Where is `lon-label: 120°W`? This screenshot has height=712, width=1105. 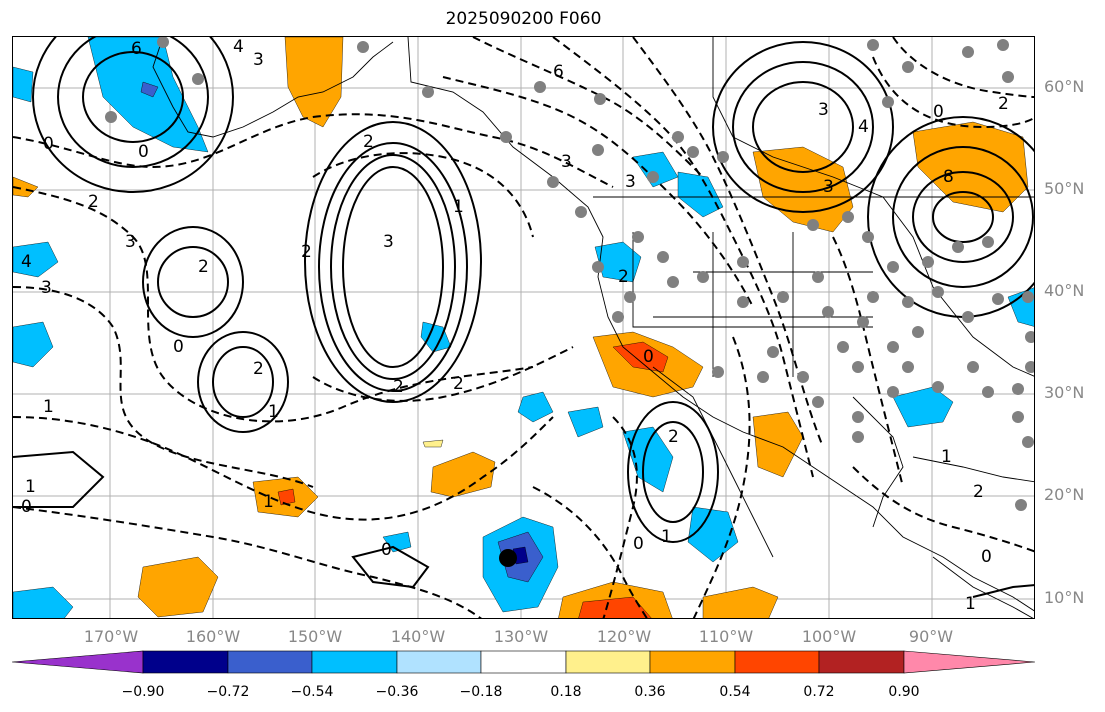 lon-label: 120°W is located at coordinates (624, 636).